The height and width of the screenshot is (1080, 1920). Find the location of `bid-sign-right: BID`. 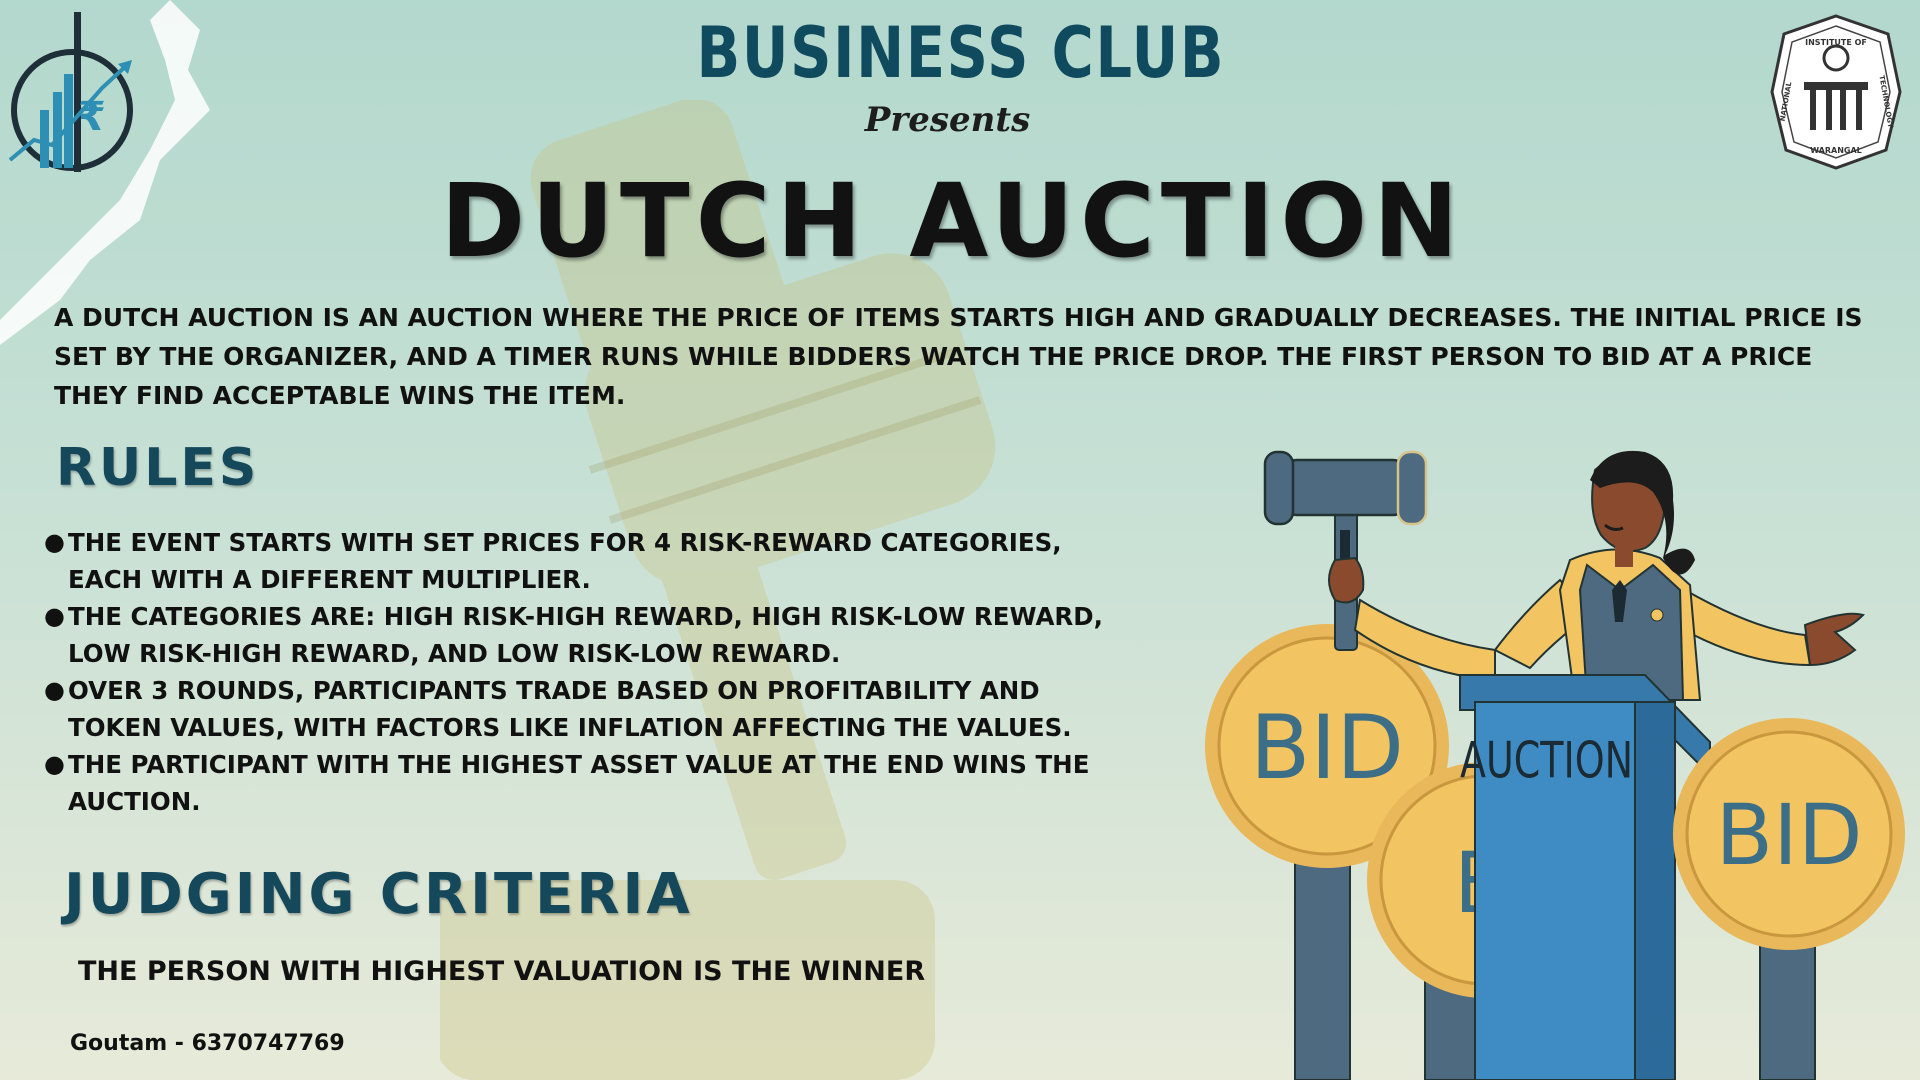

bid-sign-right: BID is located at coordinates (1789, 834).